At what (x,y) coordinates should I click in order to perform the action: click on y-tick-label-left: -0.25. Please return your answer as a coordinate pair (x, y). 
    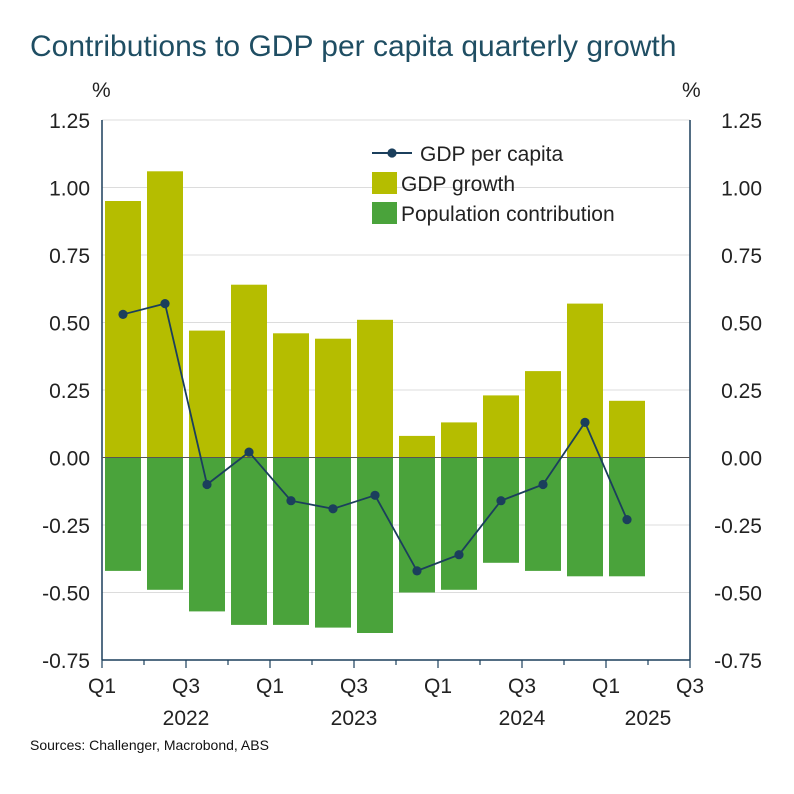
    Looking at the image, I should click on (66, 526).